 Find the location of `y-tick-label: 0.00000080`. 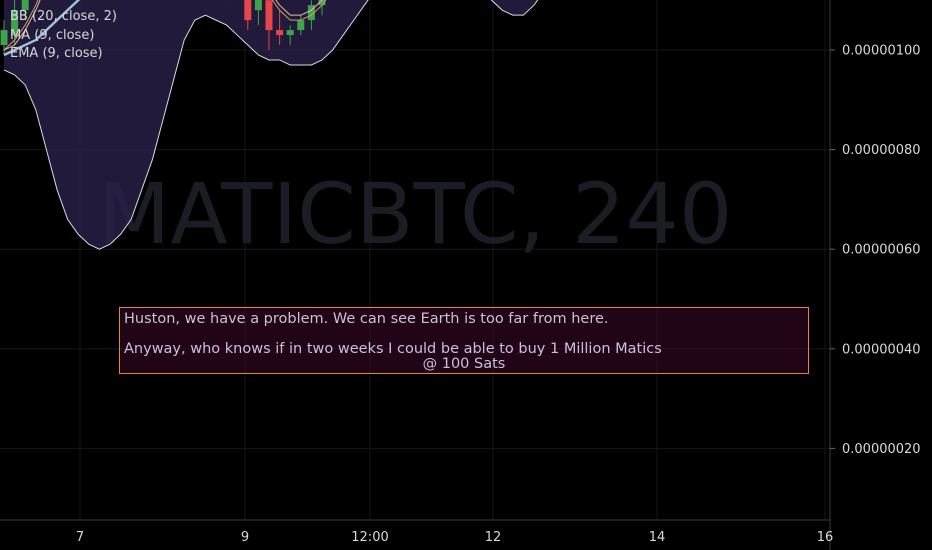

y-tick-label: 0.00000080 is located at coordinates (881, 150).